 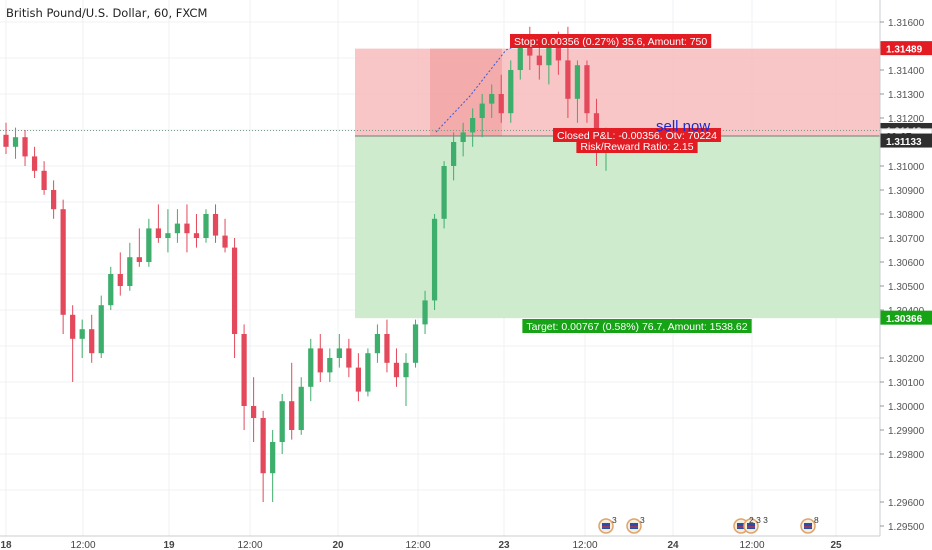 I want to click on price-tick-label: 1.30200, so click(x=906, y=359).